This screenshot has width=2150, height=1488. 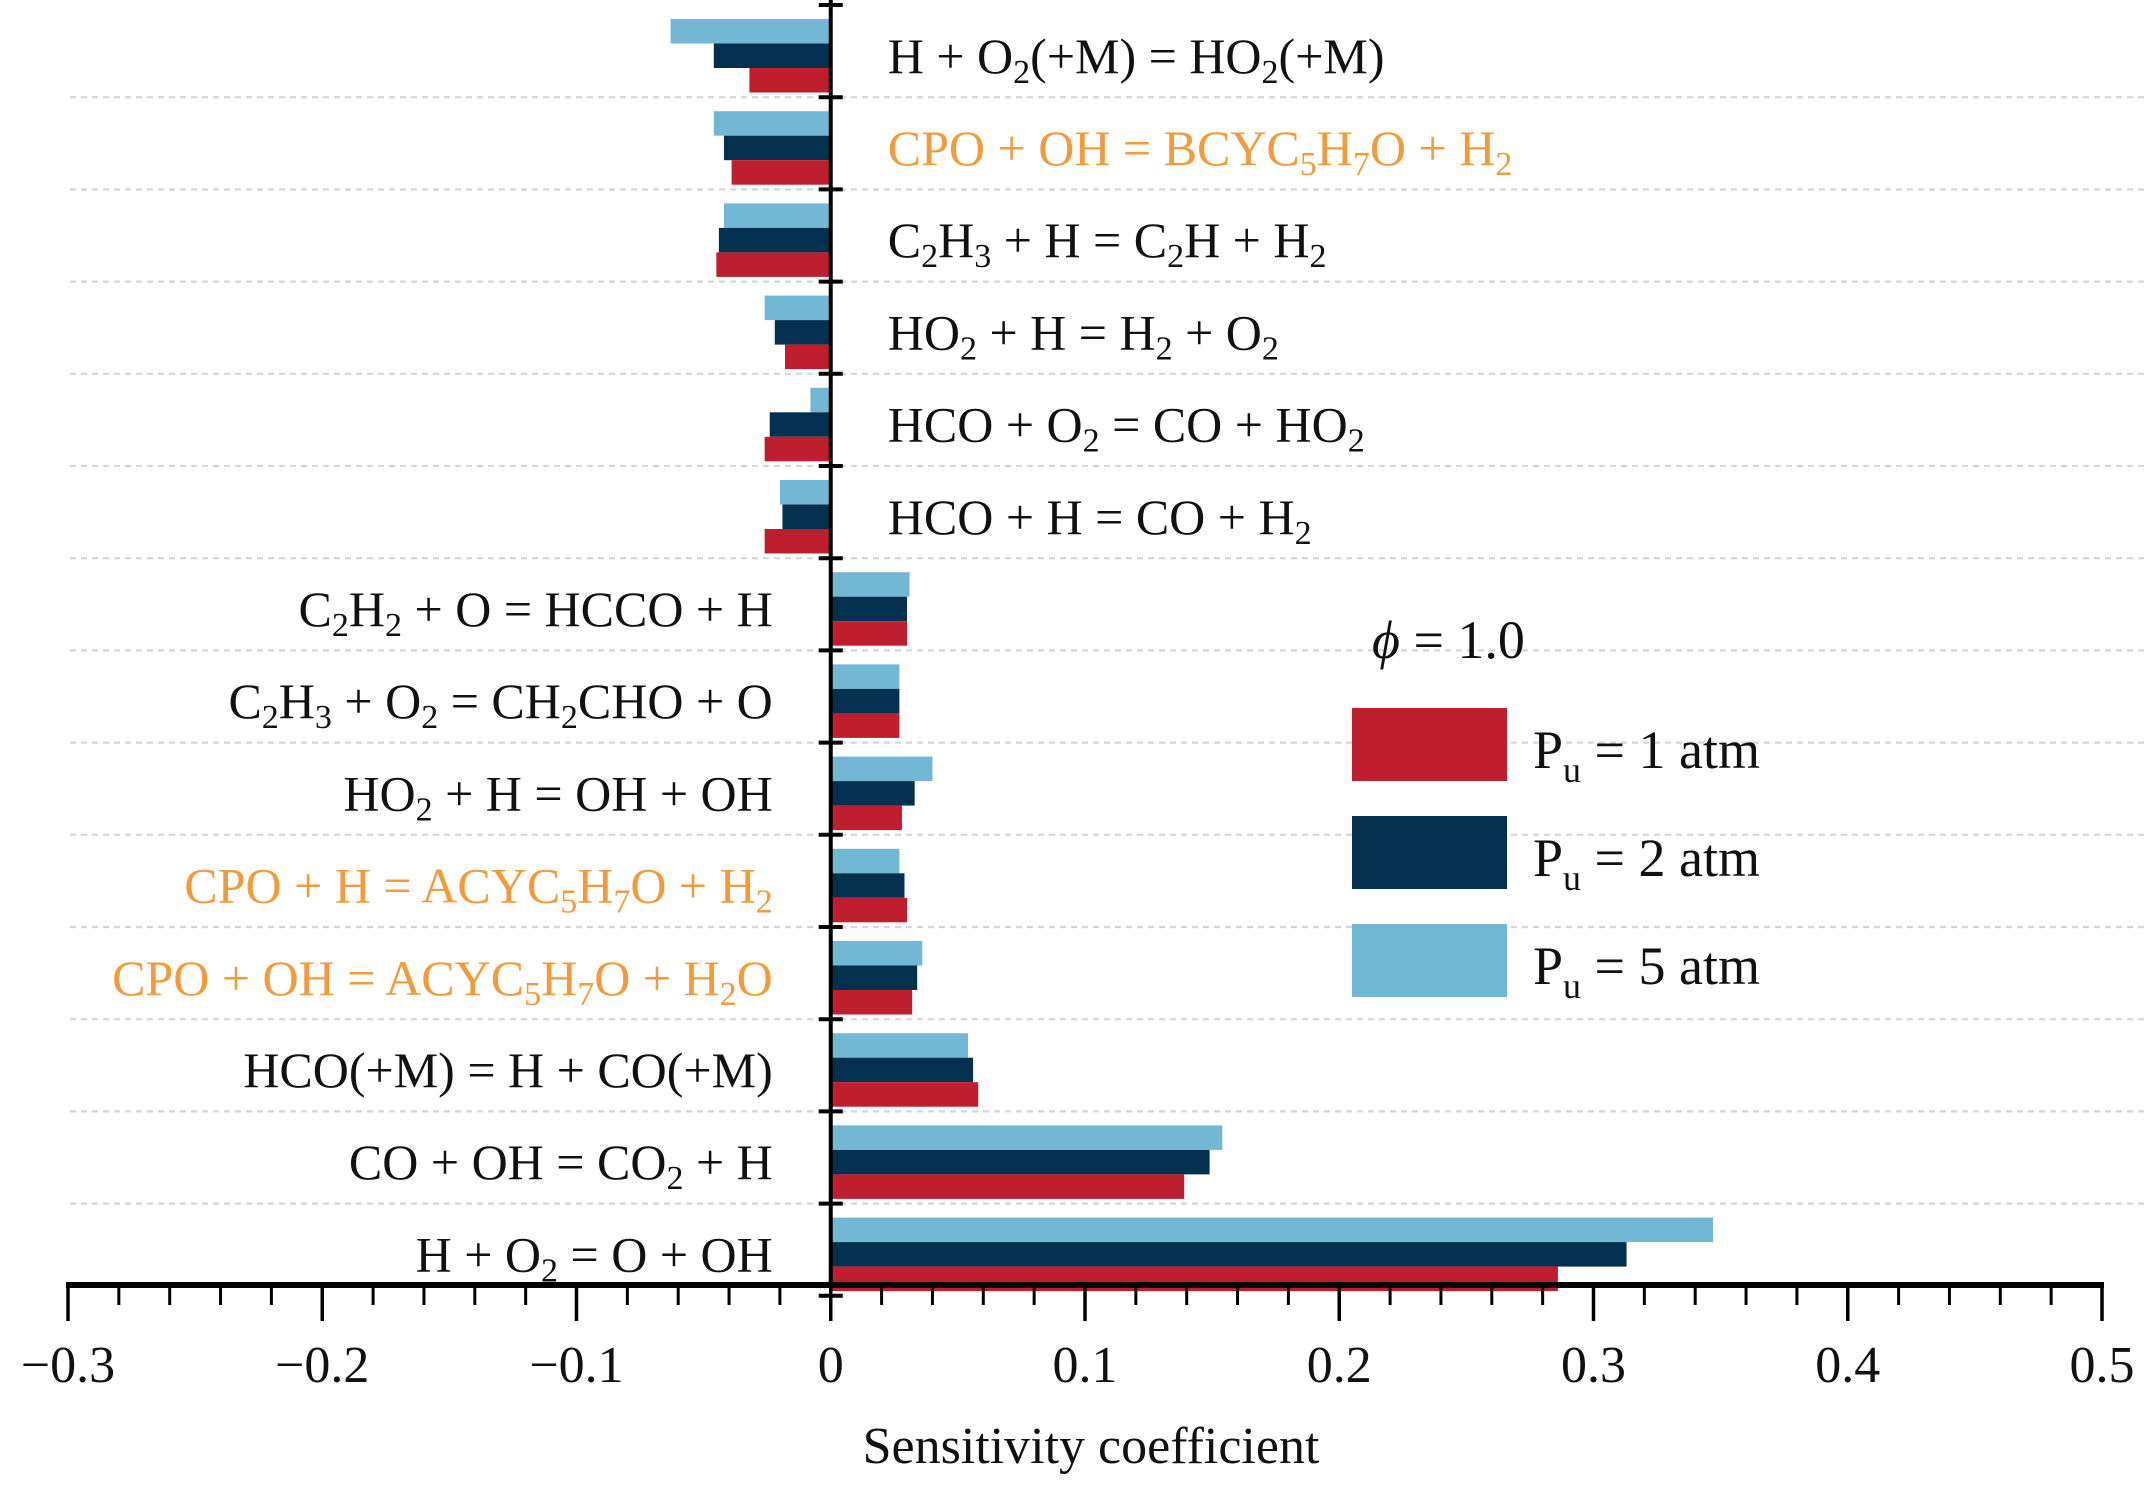 What do you see at coordinates (1593, 1365) in the screenshot?
I see `x-tick-label: 0.3` at bounding box center [1593, 1365].